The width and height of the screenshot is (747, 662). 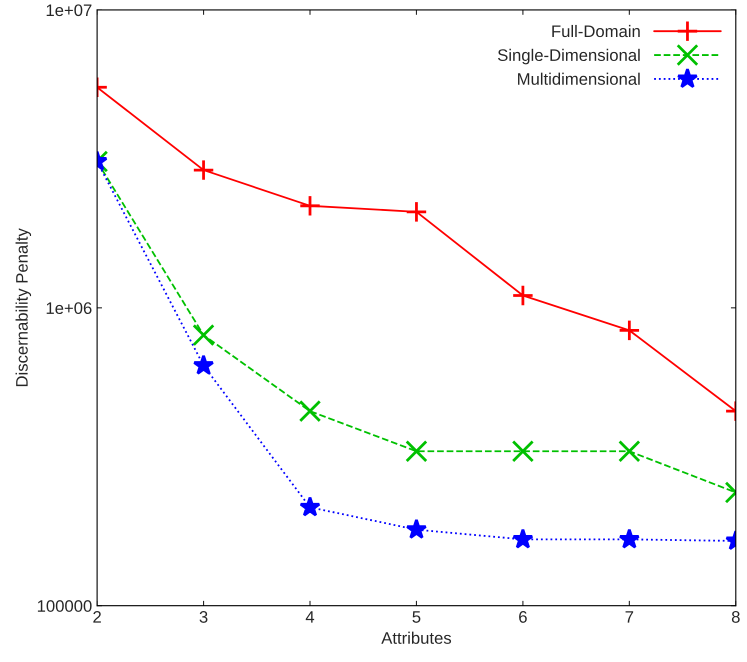 What do you see at coordinates (310, 617) in the screenshot?
I see `x-tick-label: 4` at bounding box center [310, 617].